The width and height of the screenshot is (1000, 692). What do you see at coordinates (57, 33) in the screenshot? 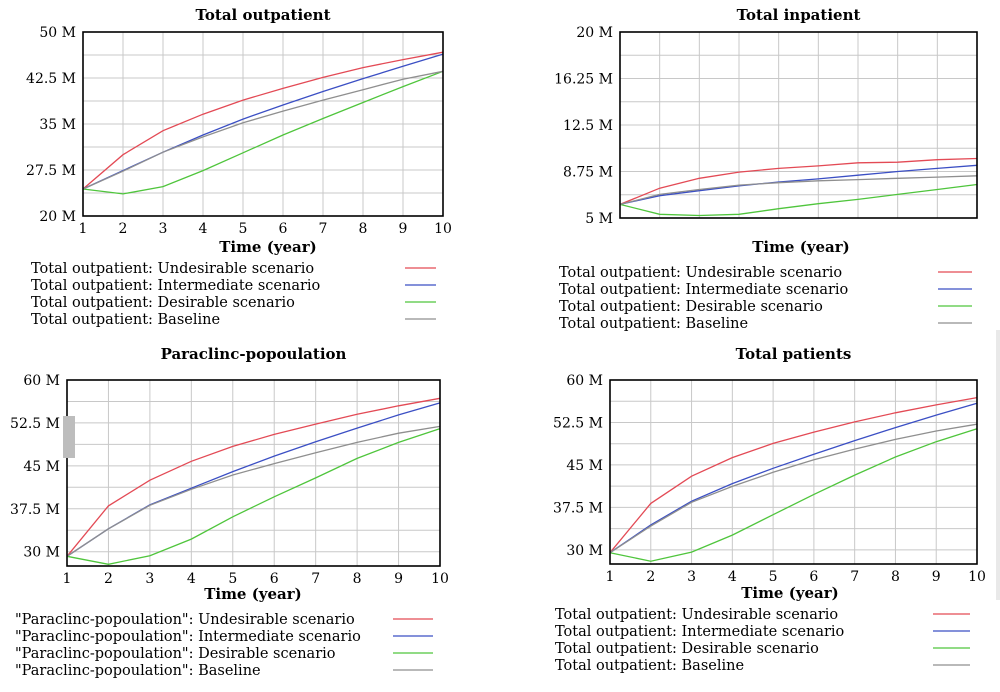
I see `y-tick-label: 50 M` at bounding box center [57, 33].